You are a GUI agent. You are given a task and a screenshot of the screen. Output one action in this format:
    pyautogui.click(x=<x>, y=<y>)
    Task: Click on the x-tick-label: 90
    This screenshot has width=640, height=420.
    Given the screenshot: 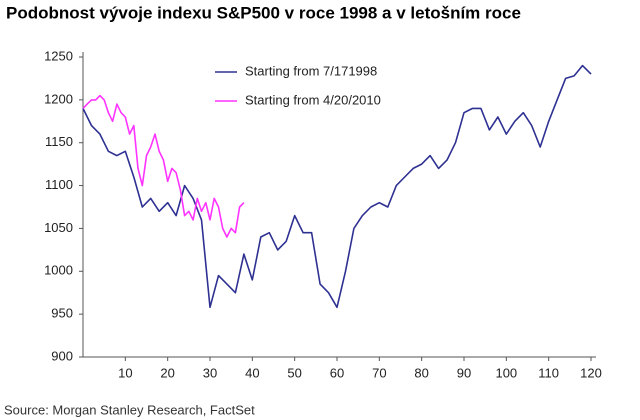 What is the action you would take?
    pyautogui.click(x=464, y=372)
    